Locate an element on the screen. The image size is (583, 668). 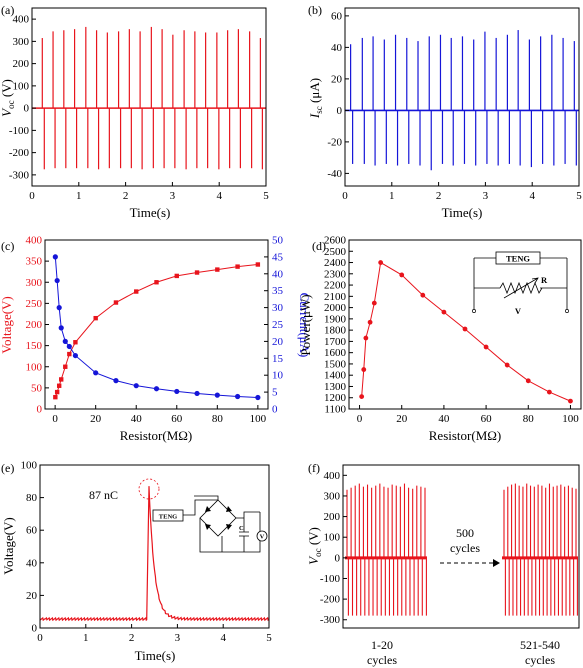
panel-c-ytick-right-label: 0 is located at coordinates (275, 410).